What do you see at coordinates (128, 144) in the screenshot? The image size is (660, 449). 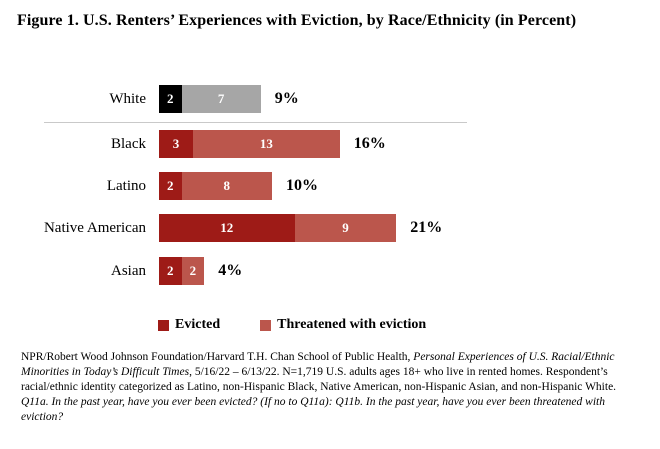 I see `category-label-black: Black` at bounding box center [128, 144].